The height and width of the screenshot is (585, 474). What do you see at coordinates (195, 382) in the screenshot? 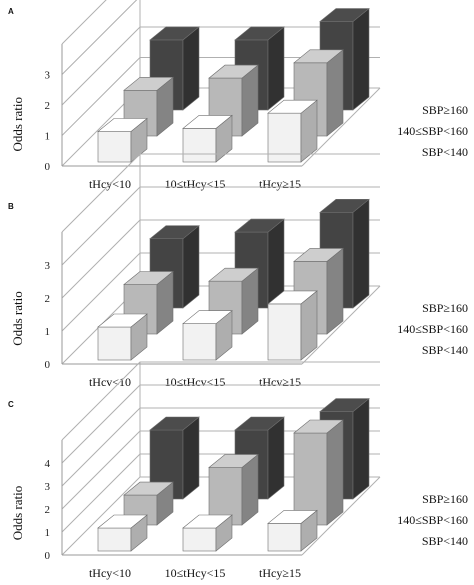
I see `x-tick-label: 10≤tHcv<15` at bounding box center [195, 382].